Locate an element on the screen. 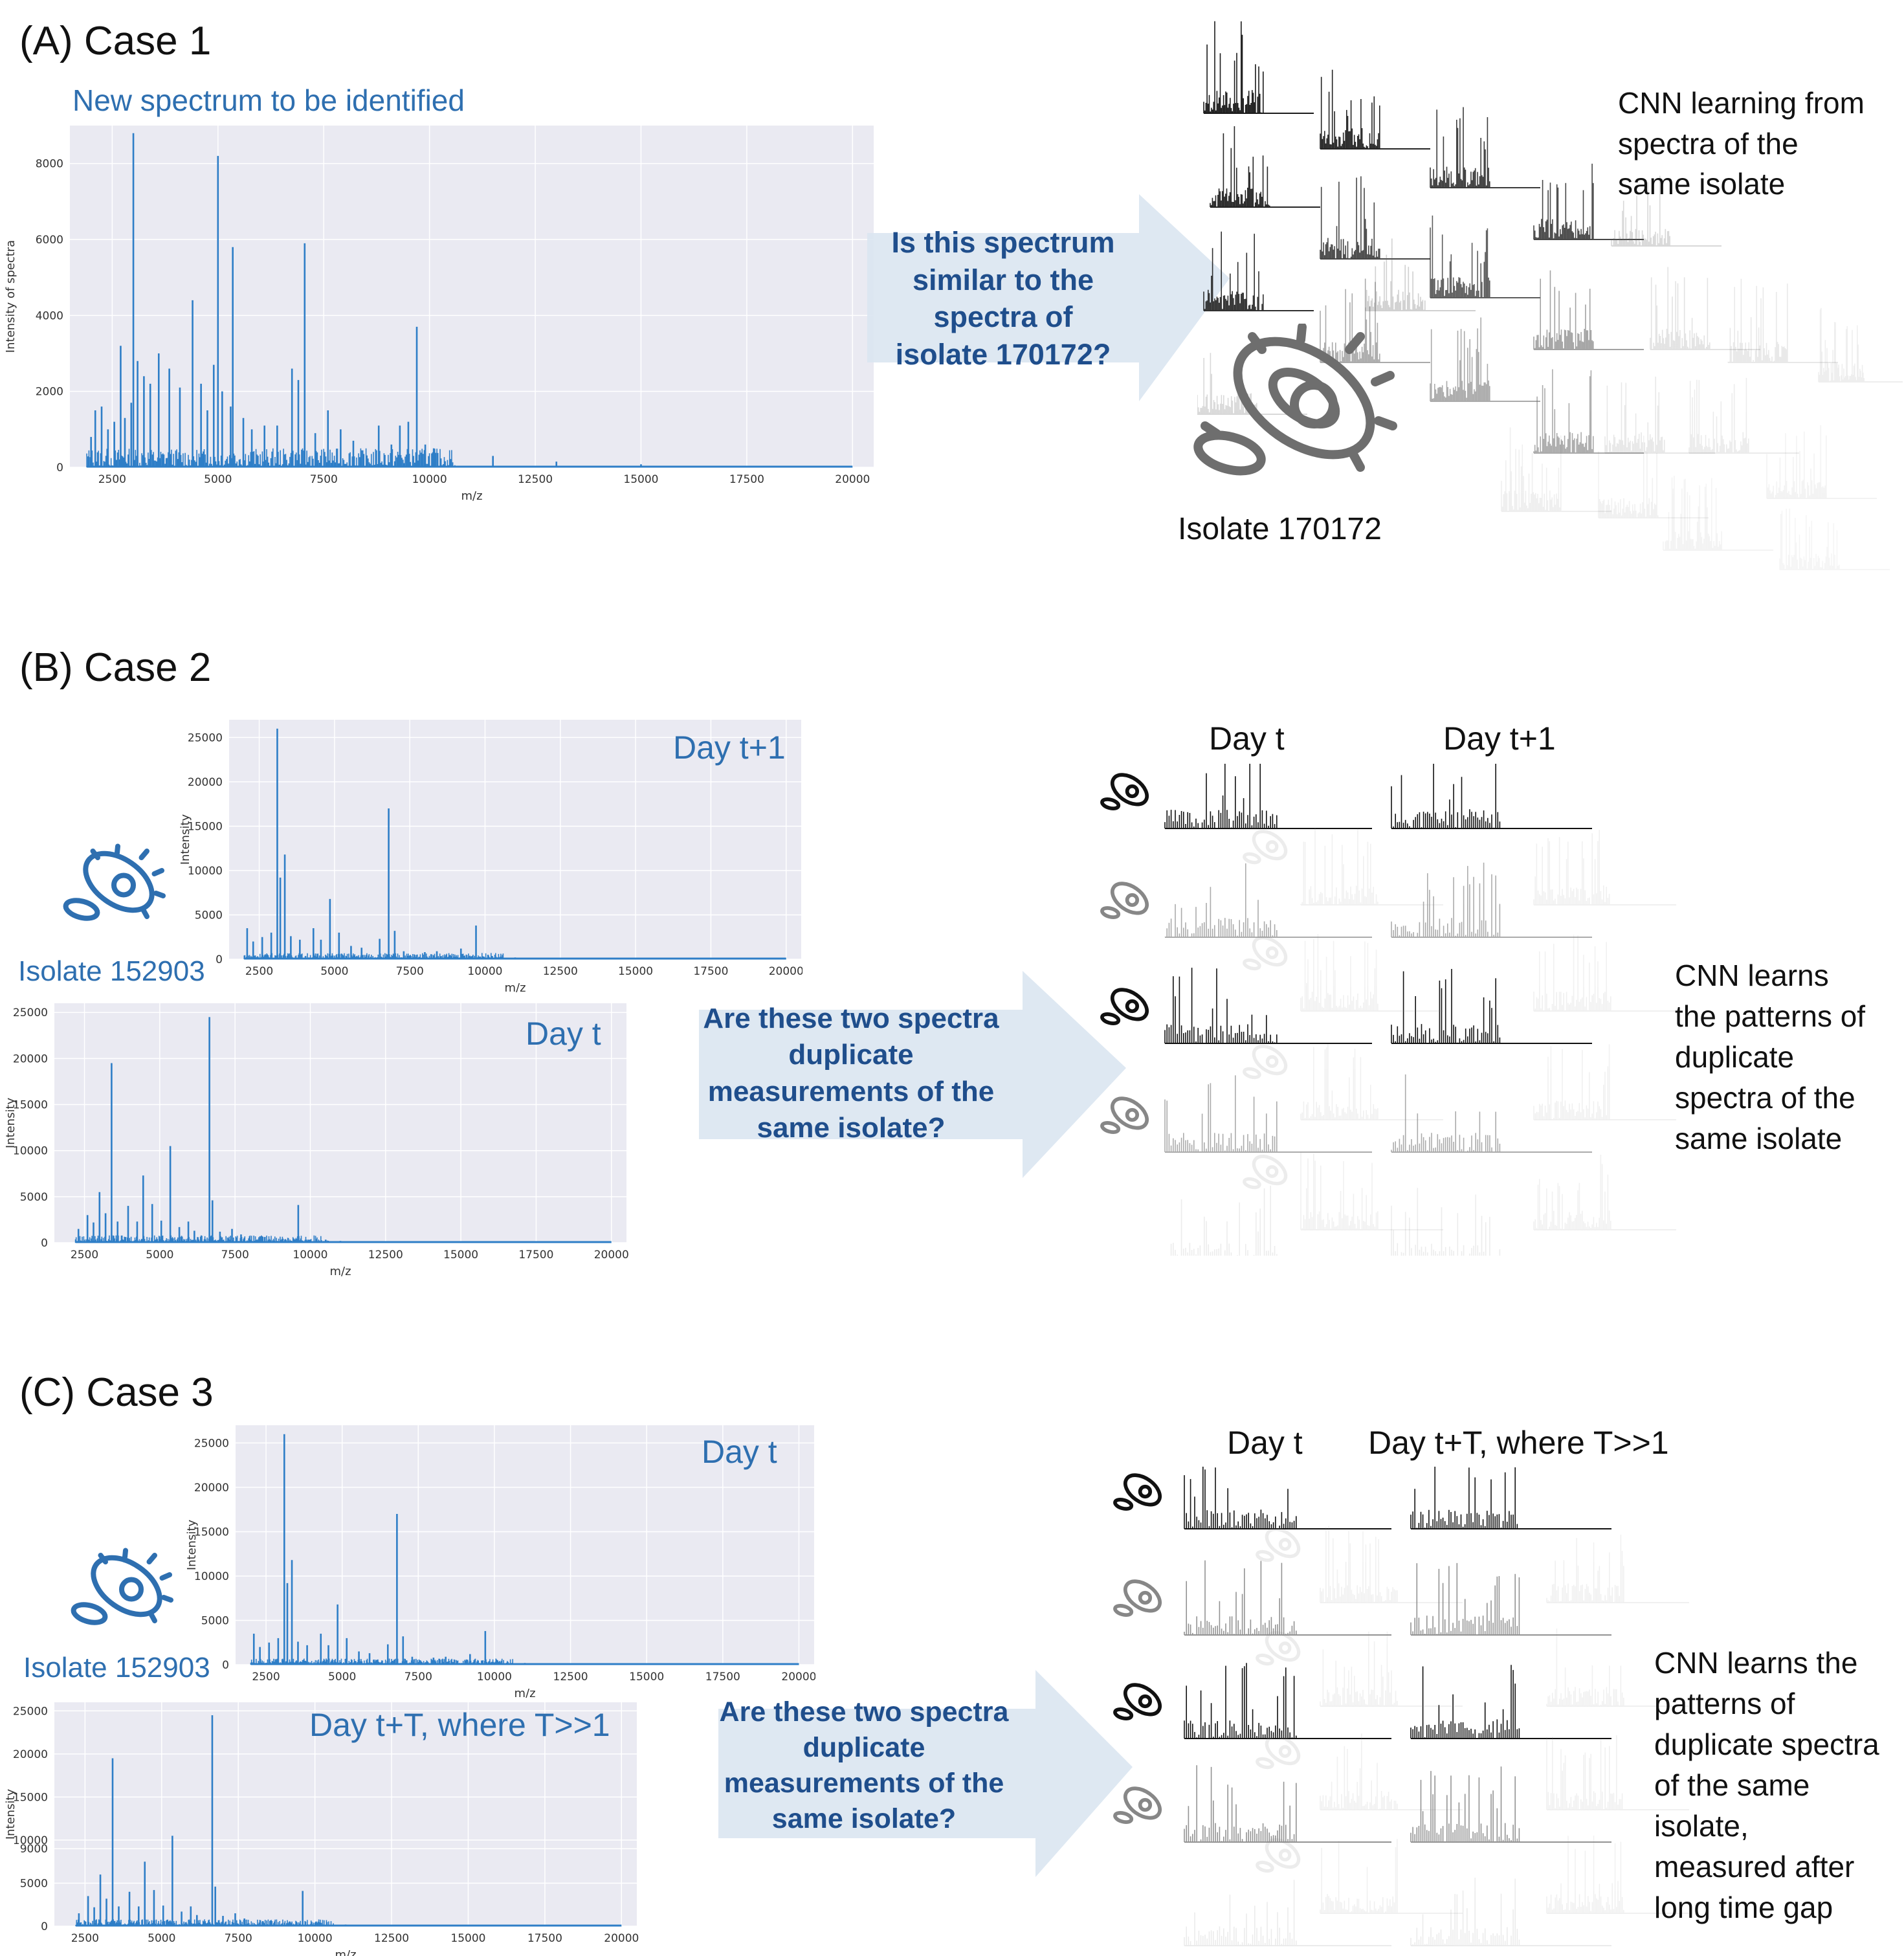  case1-training-spectra is located at coordinates (1550, 296).